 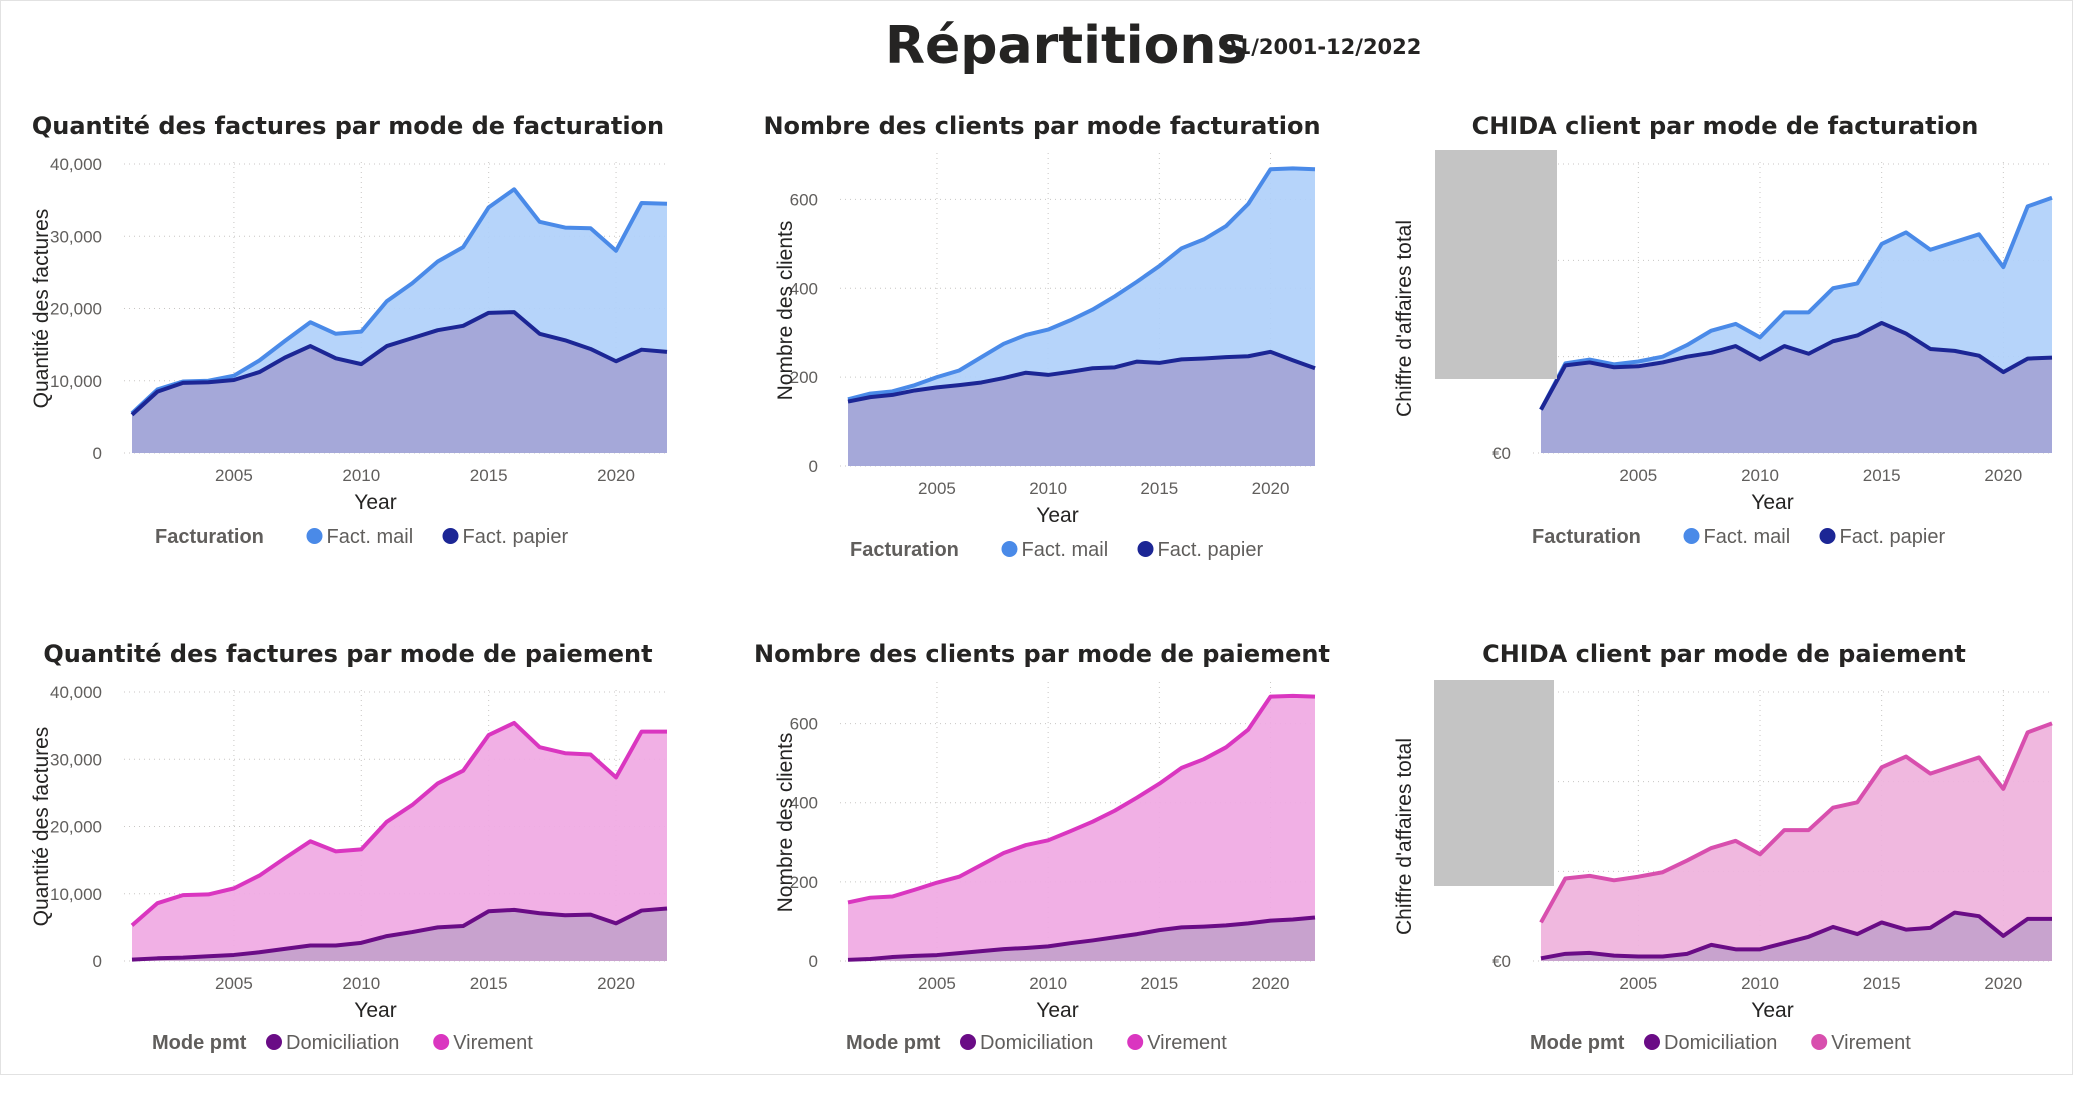 What do you see at coordinates (1404, 318) in the screenshot?
I see `y-axis-title: Chiffre d'affaires total` at bounding box center [1404, 318].